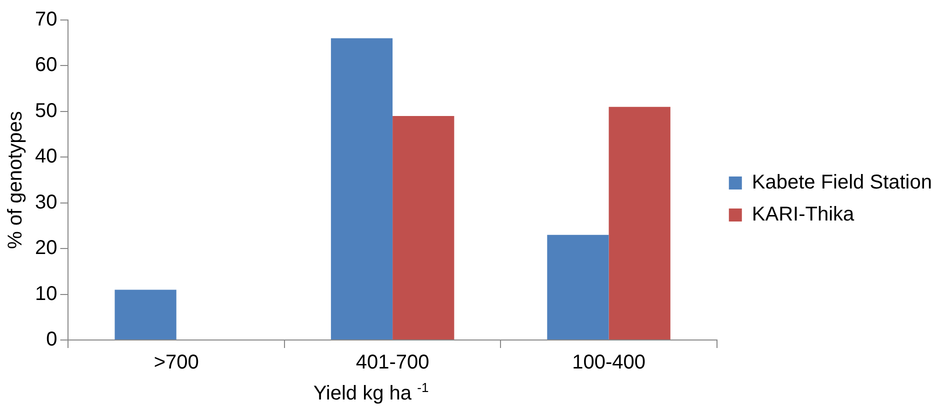 The height and width of the screenshot is (410, 947). Describe the element at coordinates (842, 183) in the screenshot. I see `legend-label: Kabete Field Station` at that location.